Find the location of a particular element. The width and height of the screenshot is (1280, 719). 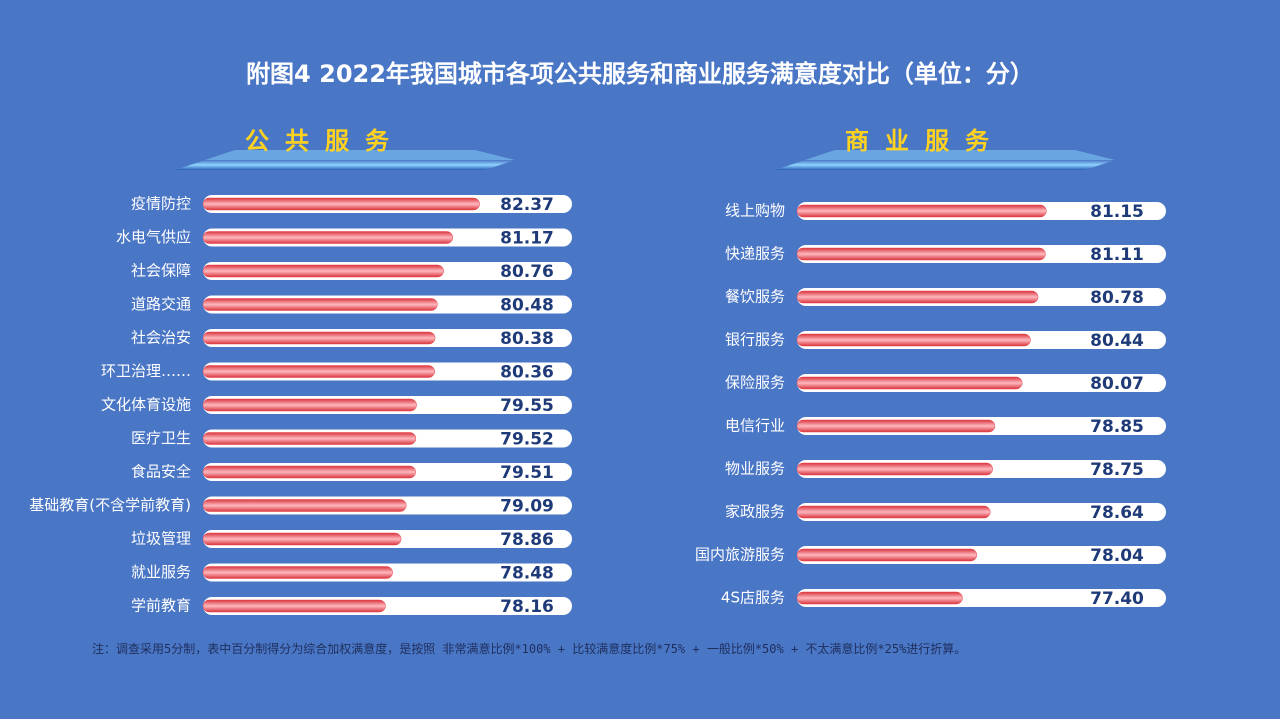

value-label: 78.04 is located at coordinates (1117, 556).